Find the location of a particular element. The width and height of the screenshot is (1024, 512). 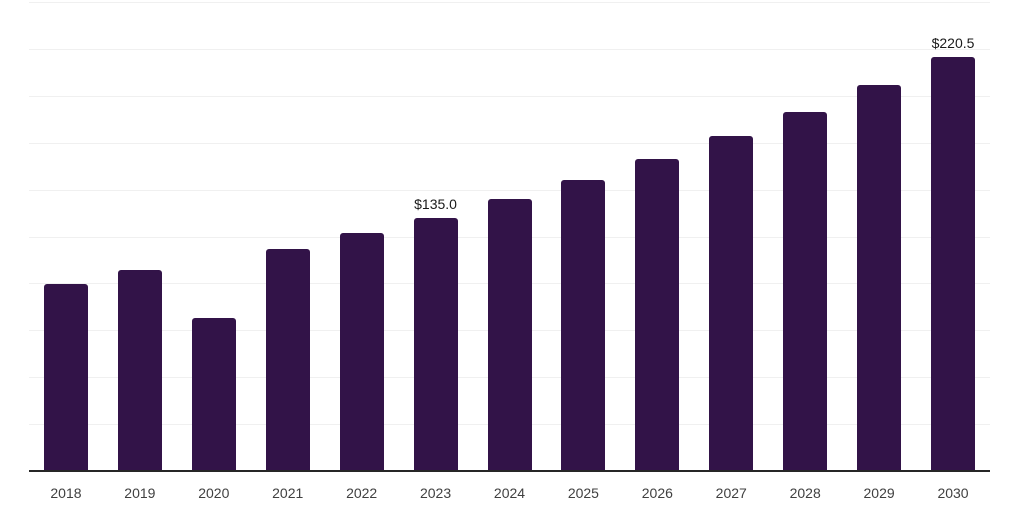

bar-2025 is located at coordinates (583, 325).